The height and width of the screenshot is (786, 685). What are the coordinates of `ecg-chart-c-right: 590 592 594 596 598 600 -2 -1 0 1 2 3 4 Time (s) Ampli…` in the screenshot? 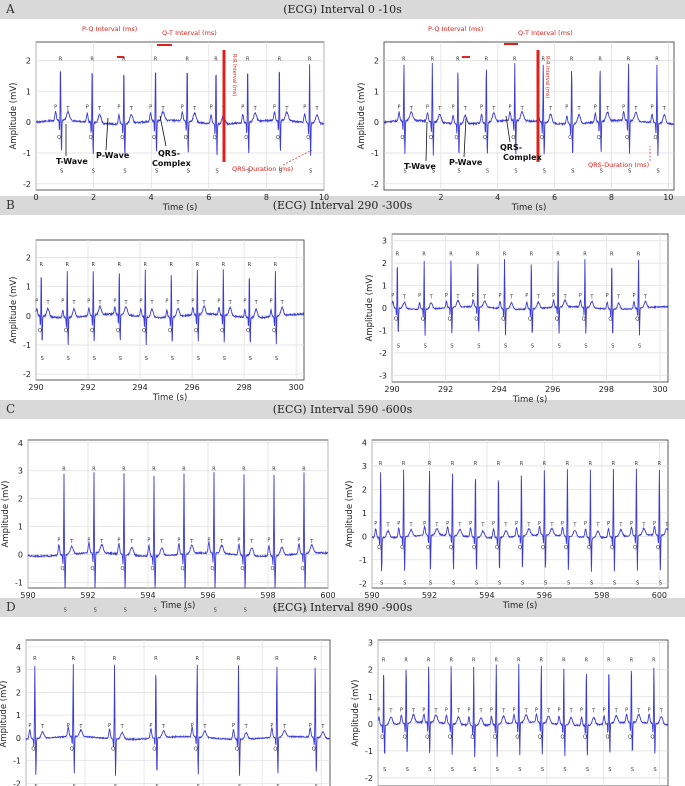 It's located at (507, 524).